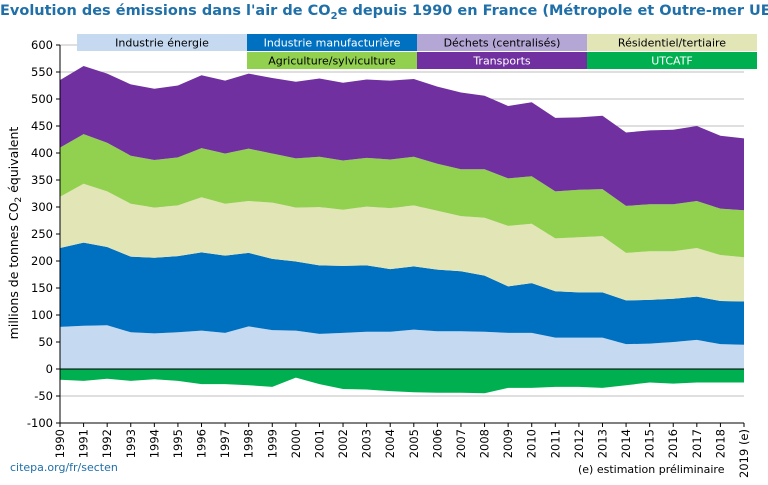 The height and width of the screenshot is (485, 768). Describe the element at coordinates (272, 443) in the screenshot. I see `x-tick-label: 1999` at that location.